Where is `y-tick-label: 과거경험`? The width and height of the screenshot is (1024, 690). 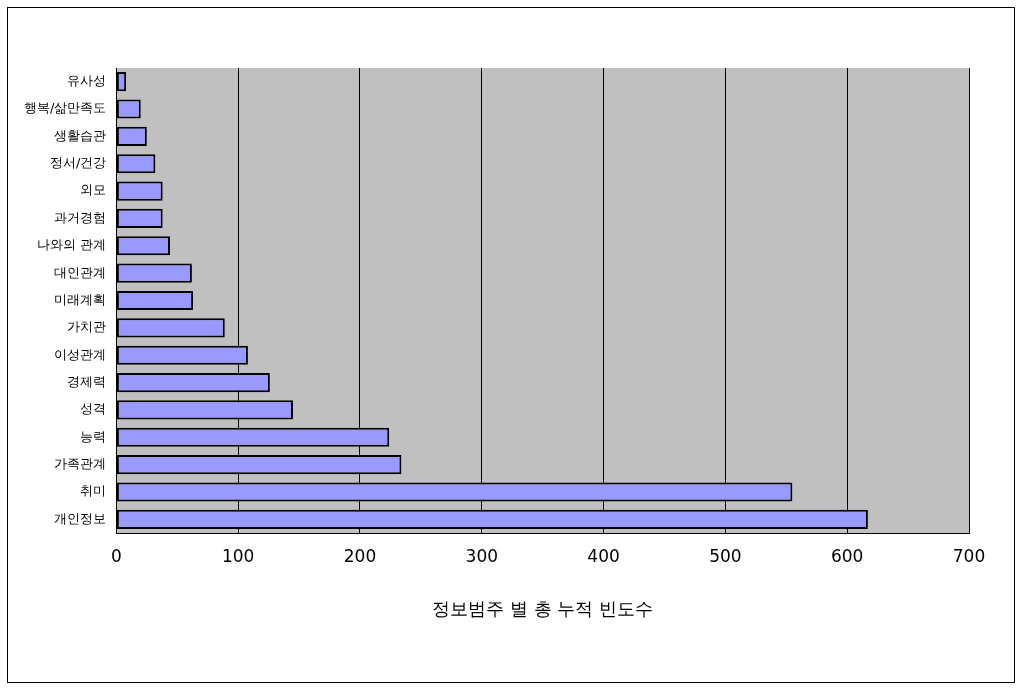 y-tick-label: 과거경험 is located at coordinates (80, 217).